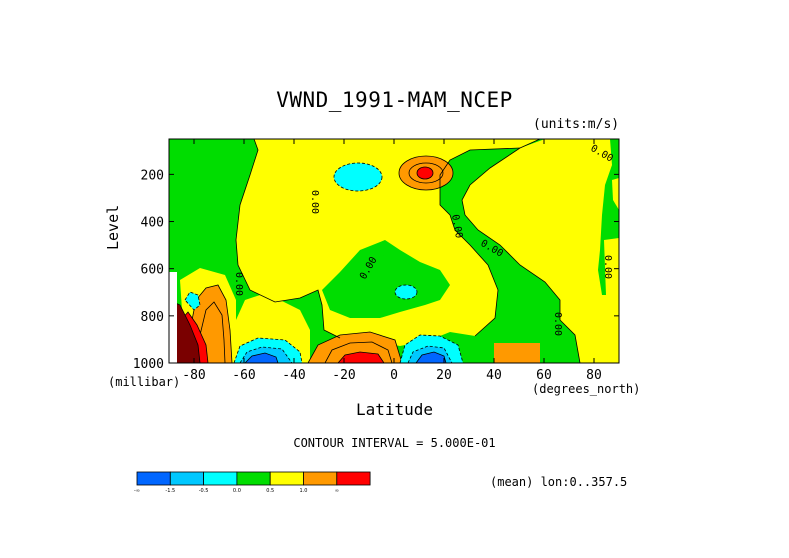  I want to click on contour-interval-label: CONTOUR INTERVAL = 5.000E-01, so click(394, 443).